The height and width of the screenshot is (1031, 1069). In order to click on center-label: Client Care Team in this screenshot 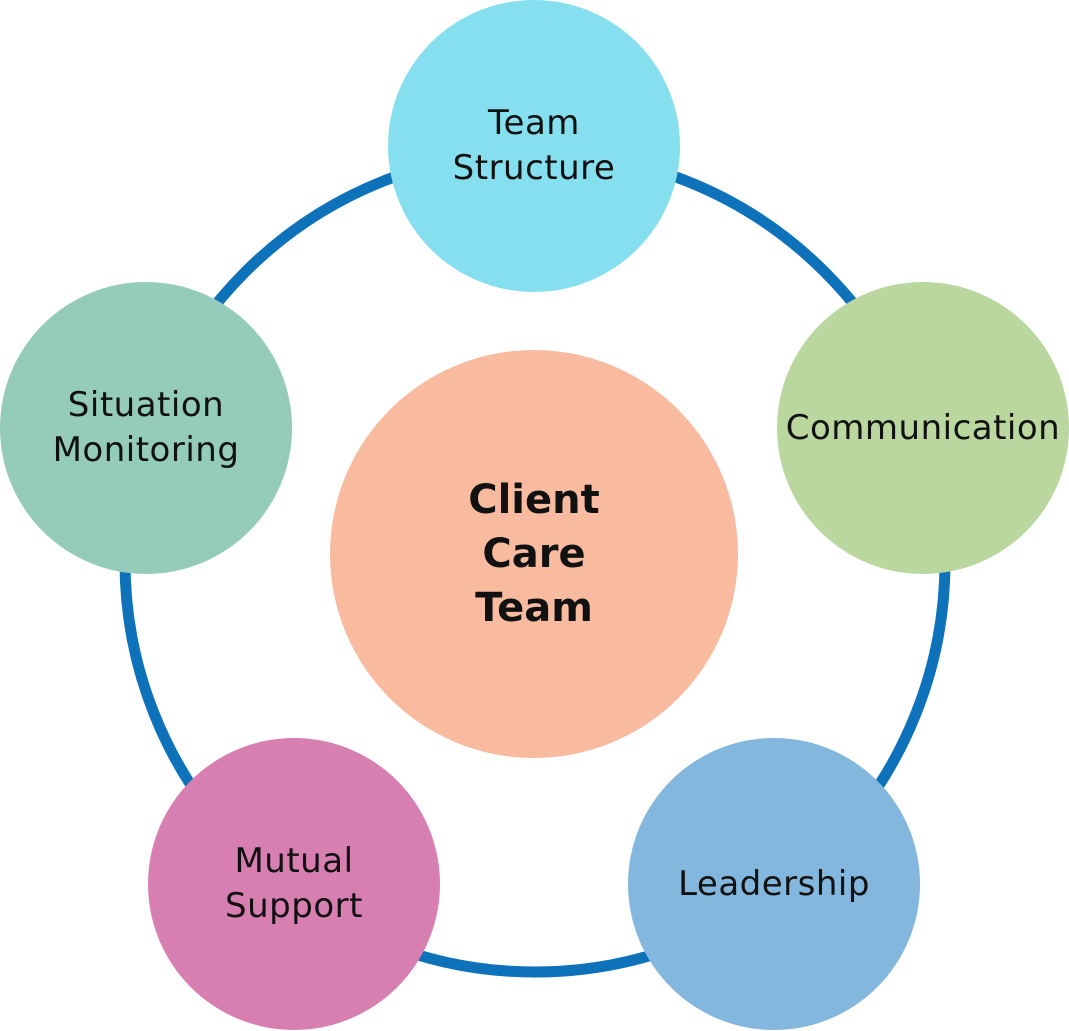, I will do `click(534, 554)`.